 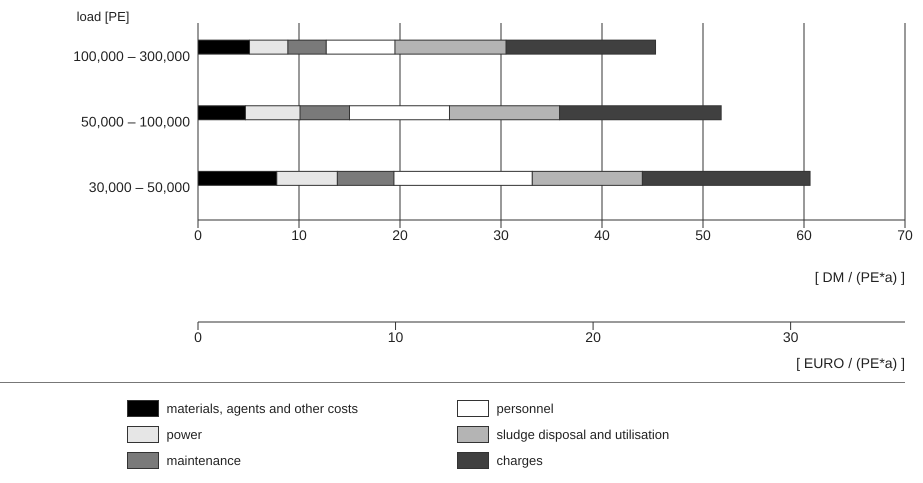 I want to click on legend-label: sludge disposal and utilisation, so click(x=583, y=434).